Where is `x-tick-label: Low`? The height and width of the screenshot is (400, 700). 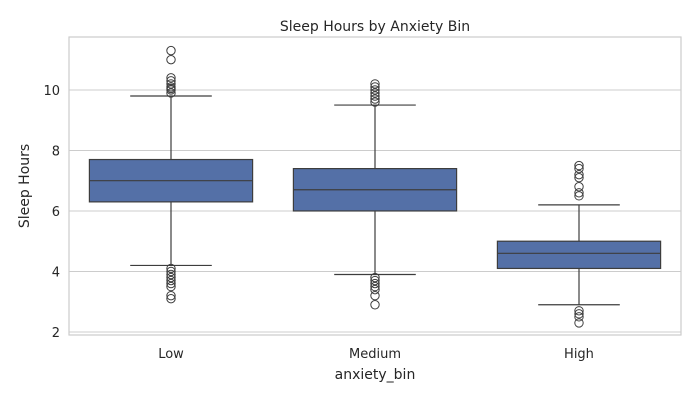
x-tick-label: Low is located at coordinates (171, 354).